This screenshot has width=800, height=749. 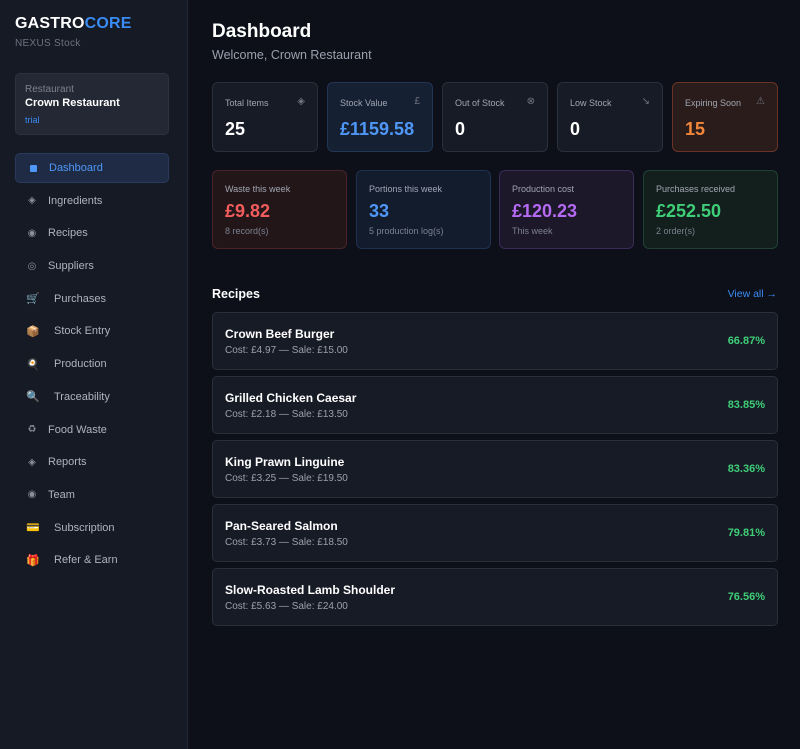 What do you see at coordinates (746, 597) in the screenshot?
I see `recipe-margin: 76.56%` at bounding box center [746, 597].